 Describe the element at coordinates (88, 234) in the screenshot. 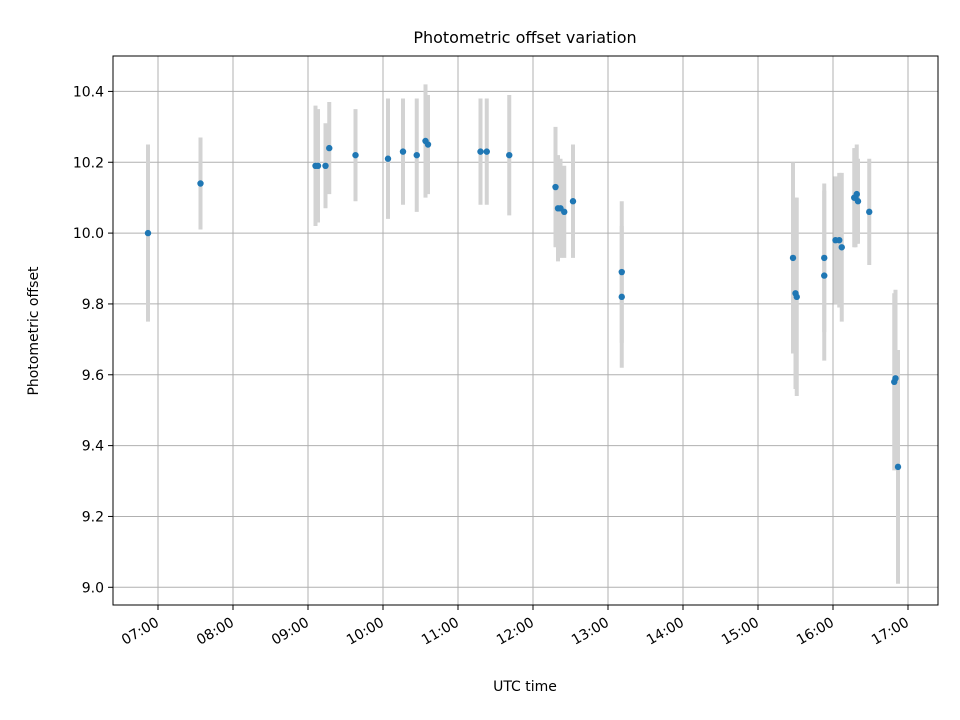

I see `y-tick-label: 10.0` at that location.